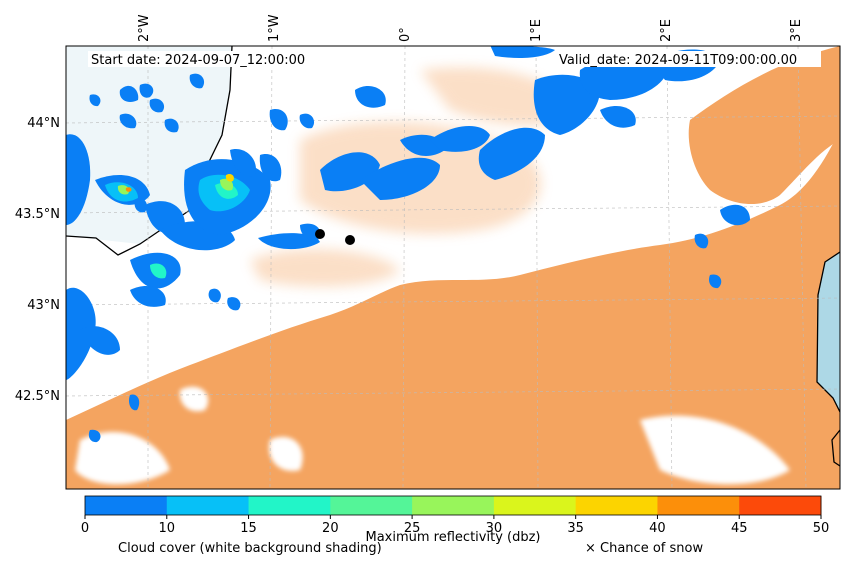 The width and height of the screenshot is (850, 564). I want to click on lat-label: 43°N, so click(43, 305).